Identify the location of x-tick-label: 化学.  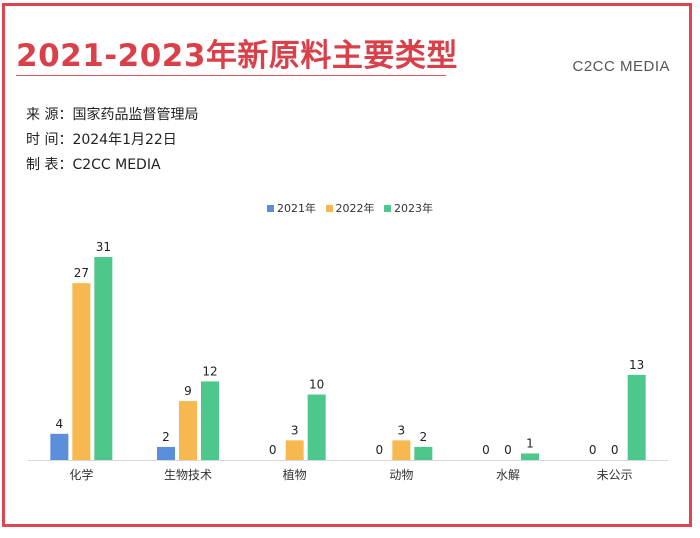
(81, 474).